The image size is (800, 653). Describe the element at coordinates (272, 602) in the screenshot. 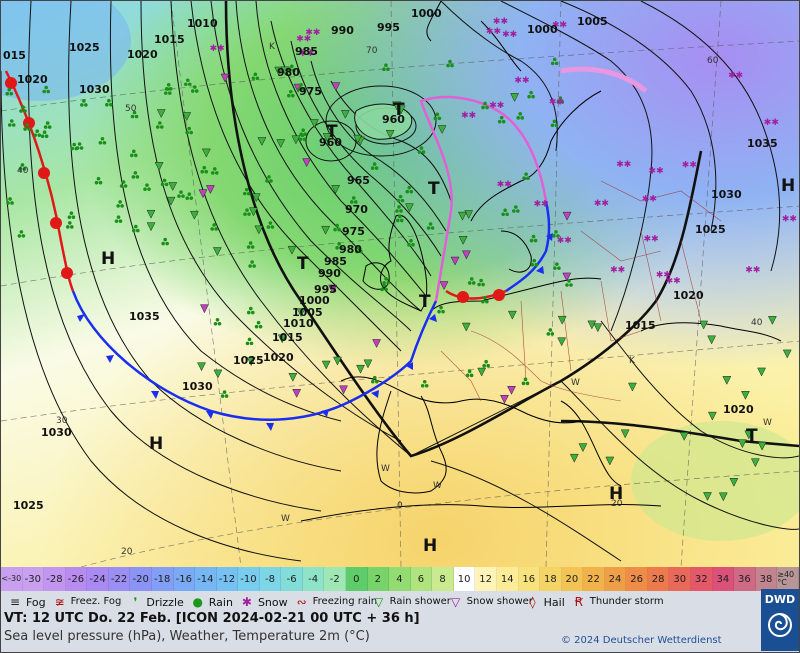

I see `legend-label: Snow` at that location.